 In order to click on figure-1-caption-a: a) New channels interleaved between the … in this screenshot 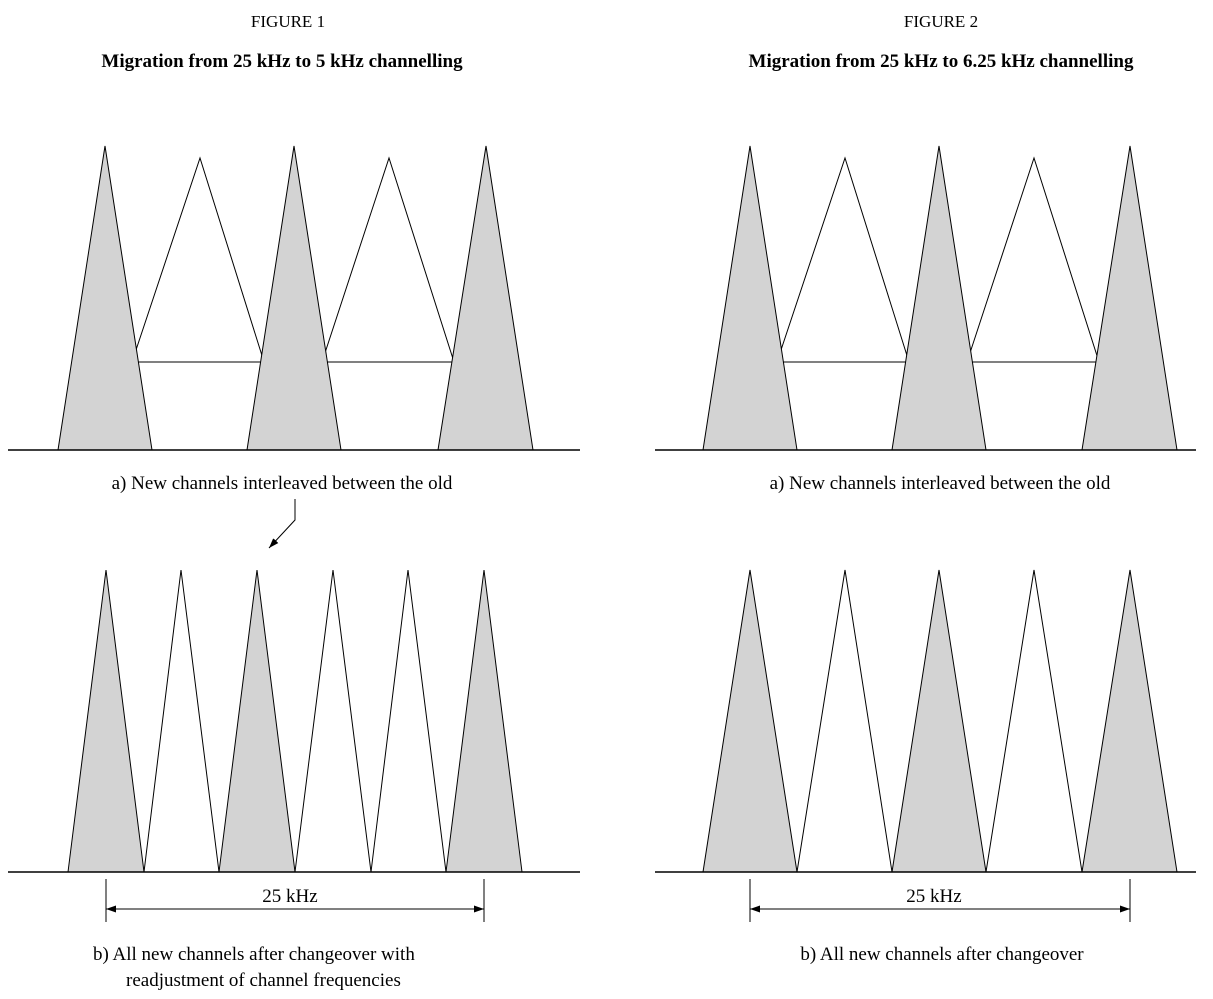, I will do `click(282, 483)`.